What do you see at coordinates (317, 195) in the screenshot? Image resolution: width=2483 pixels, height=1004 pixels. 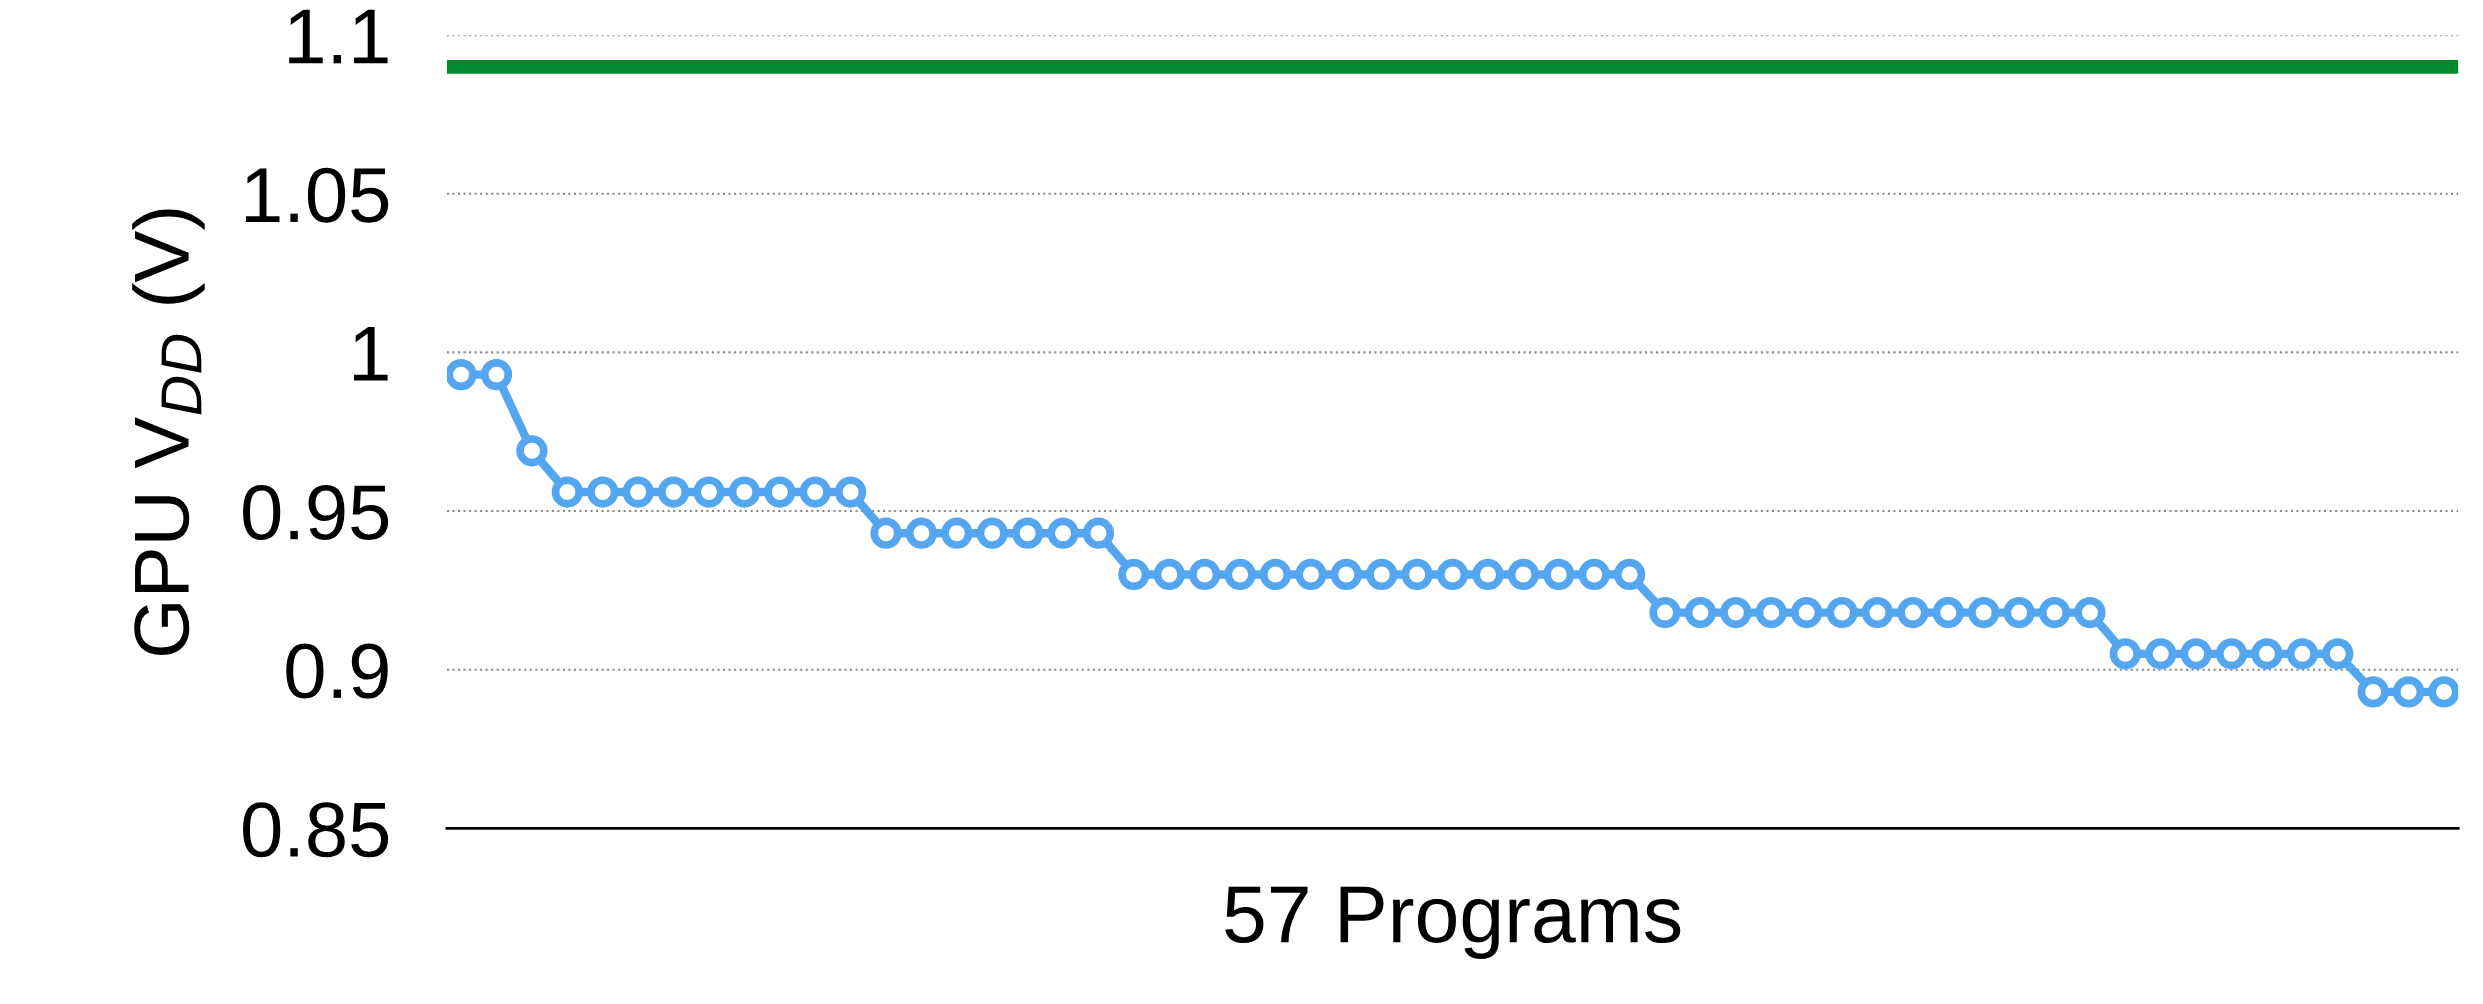 I see `y-tick-label: 1.05` at bounding box center [317, 195].